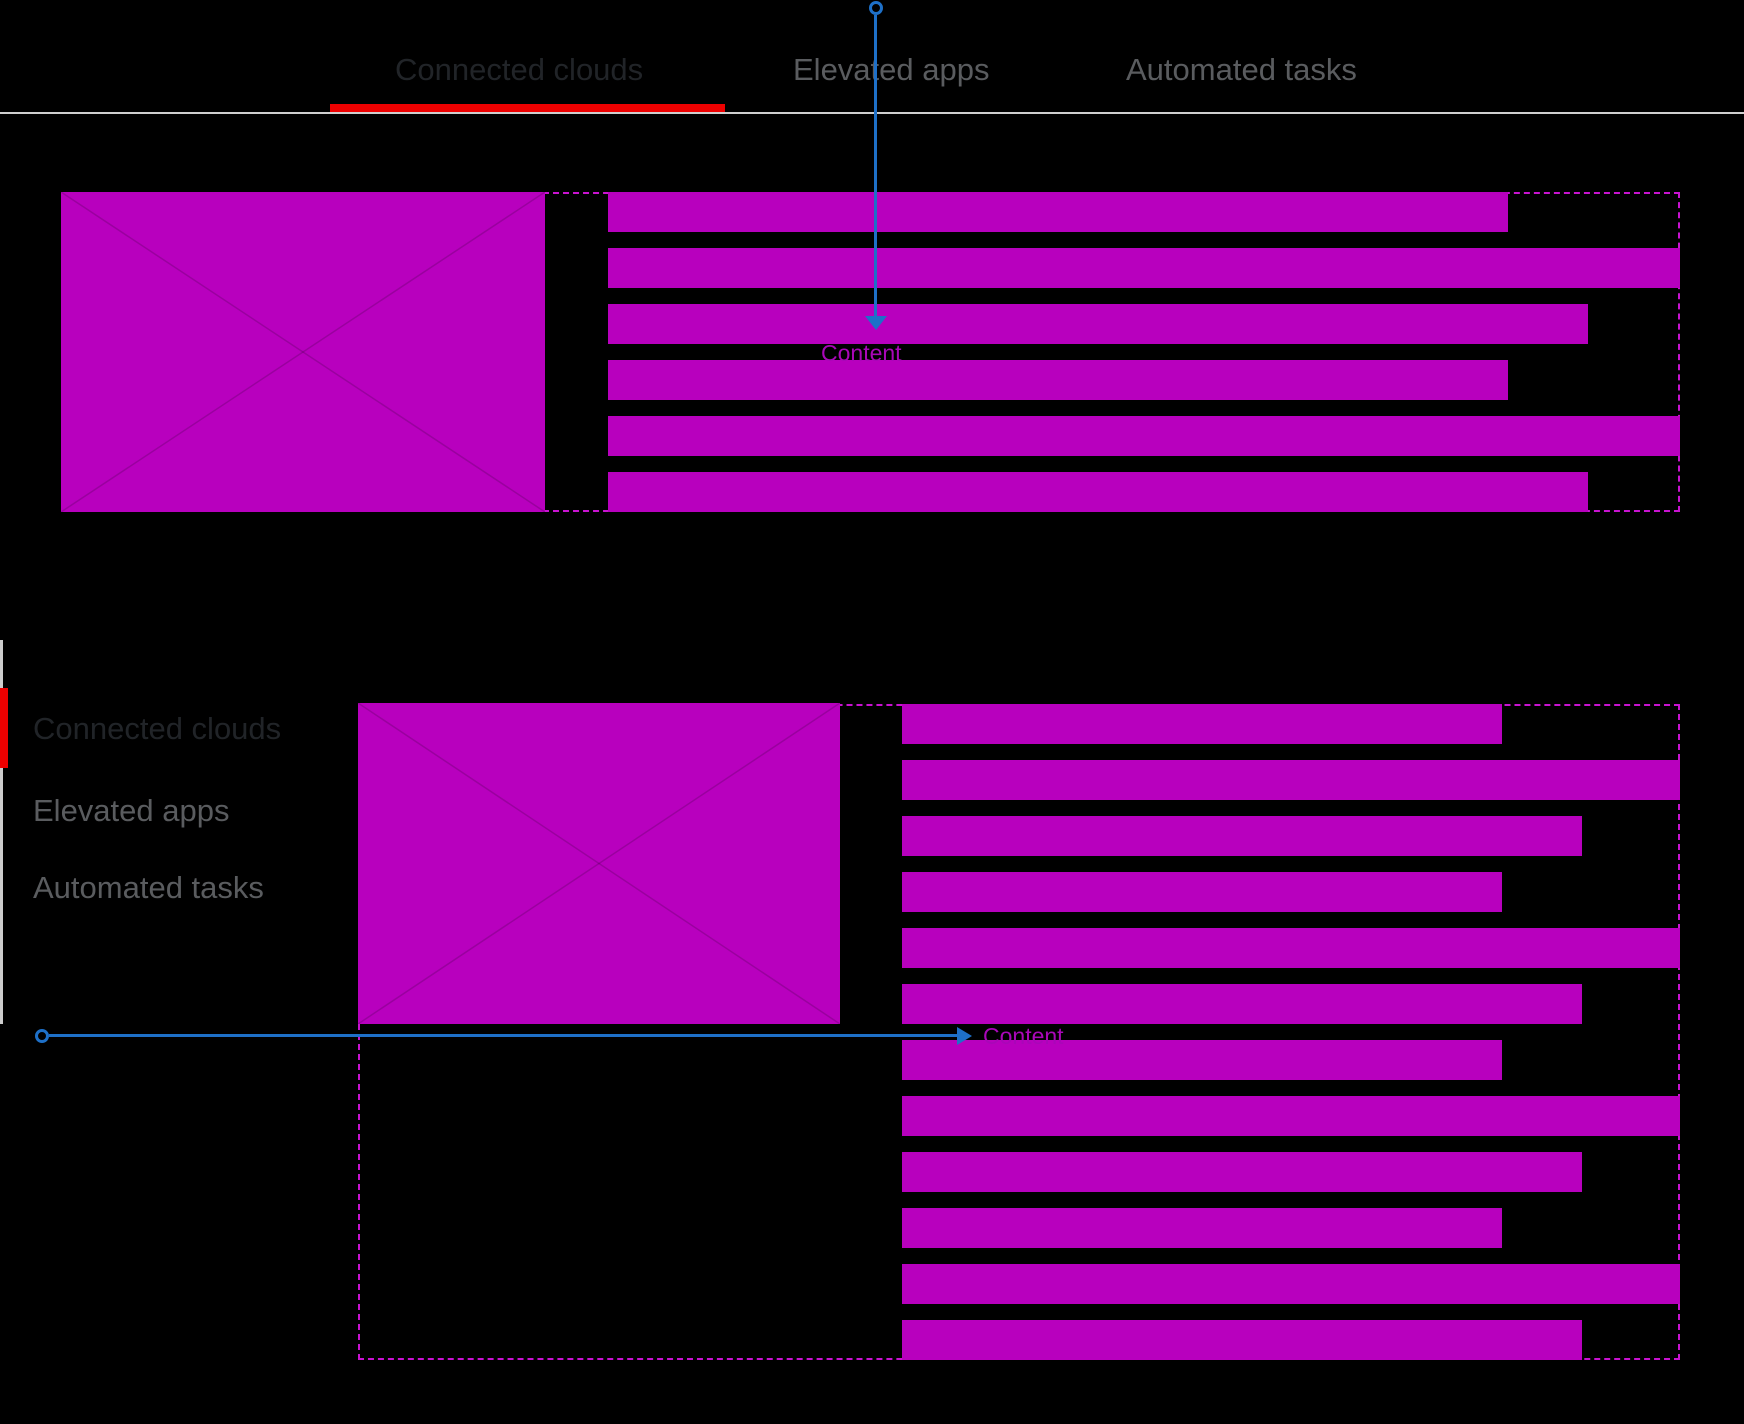 This screenshot has height=1424, width=1744. I want to click on content-annotation-label-bottom: Content, so click(1023, 1036).